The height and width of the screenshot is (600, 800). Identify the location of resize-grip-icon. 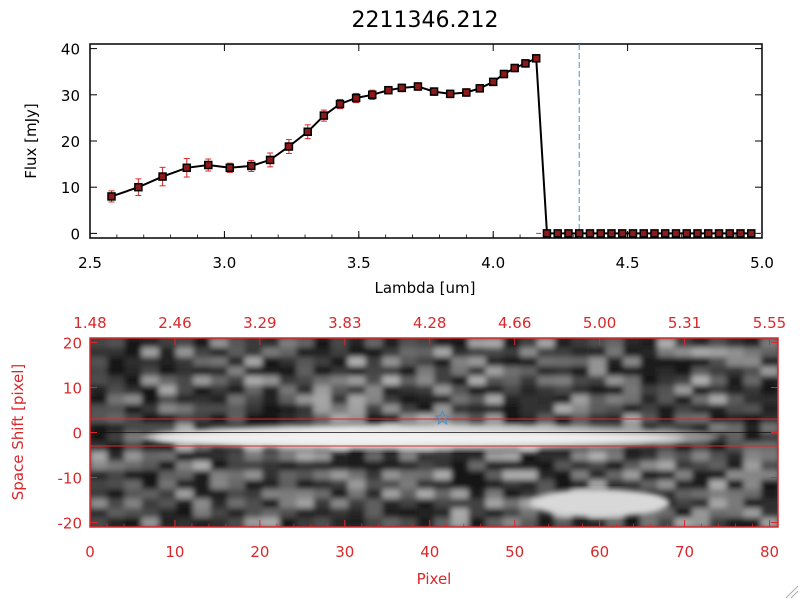
(792, 592).